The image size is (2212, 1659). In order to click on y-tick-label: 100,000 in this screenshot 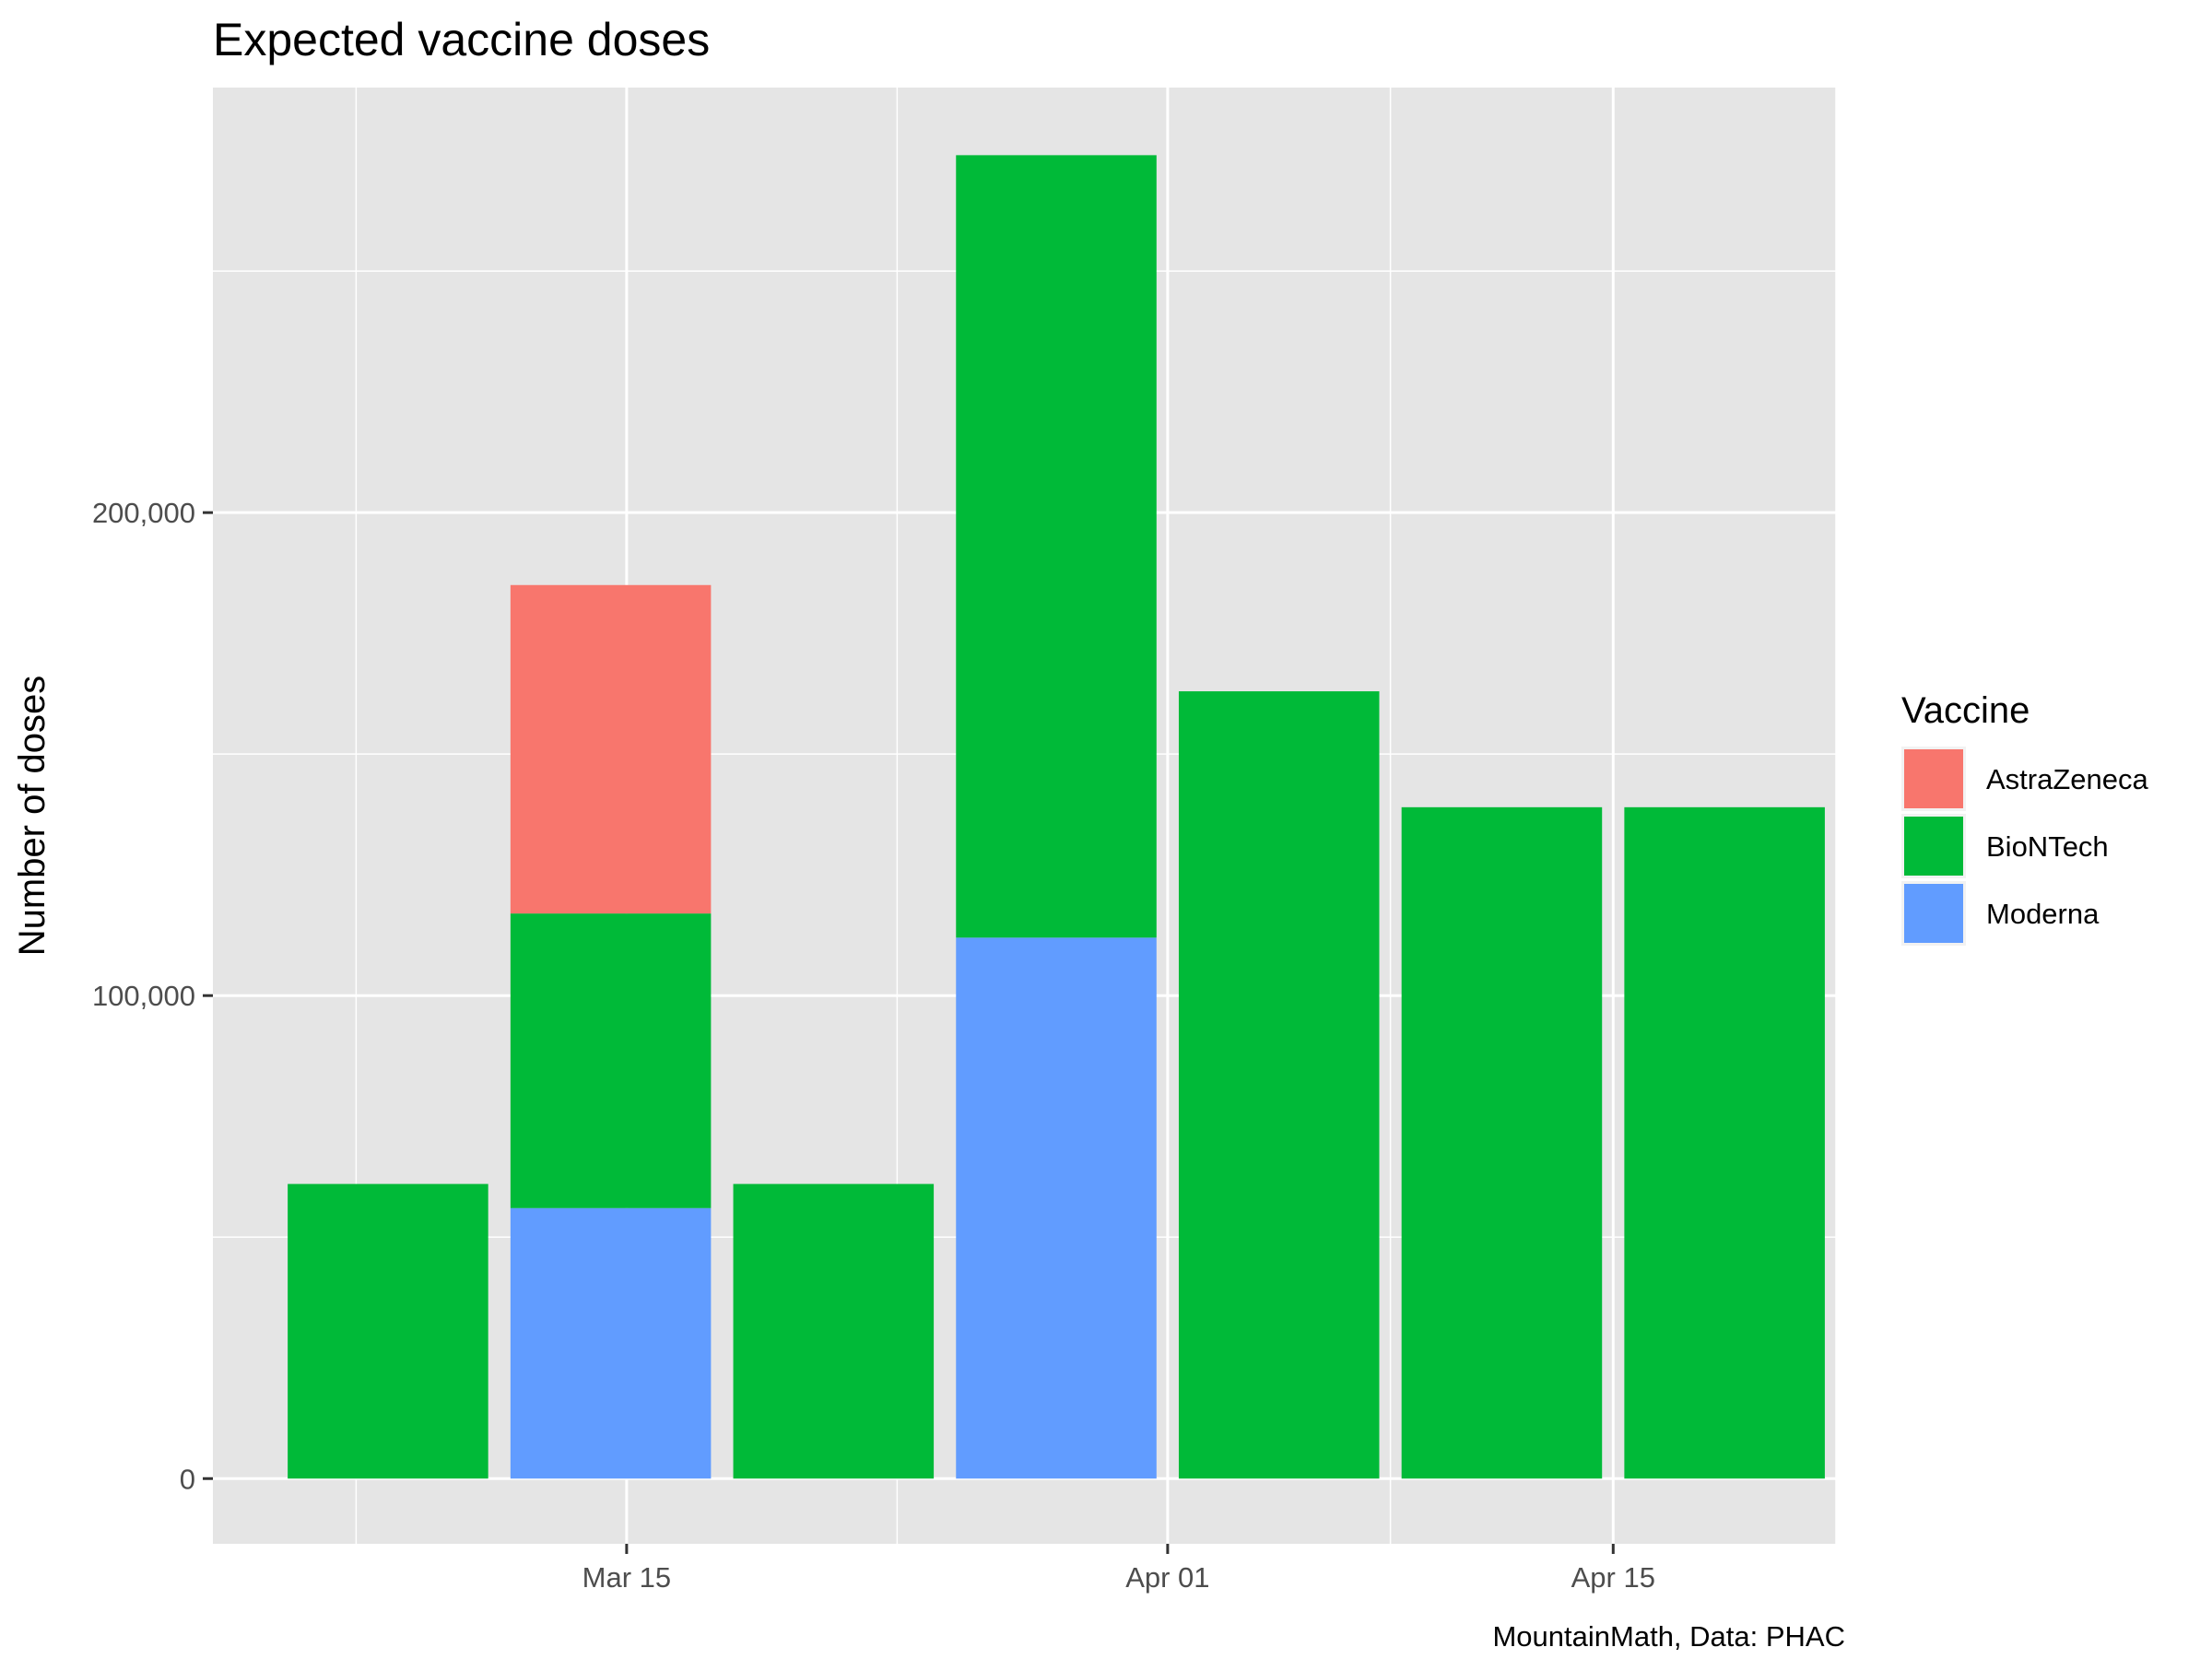, I will do `click(143, 996)`.